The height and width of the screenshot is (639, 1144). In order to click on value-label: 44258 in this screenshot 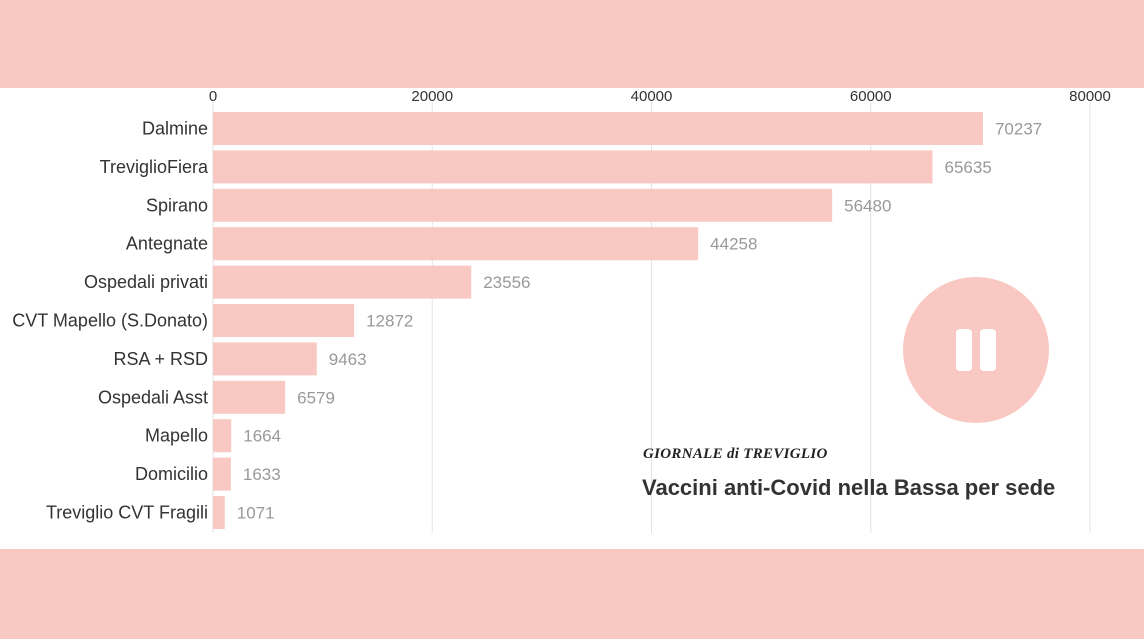, I will do `click(733, 244)`.